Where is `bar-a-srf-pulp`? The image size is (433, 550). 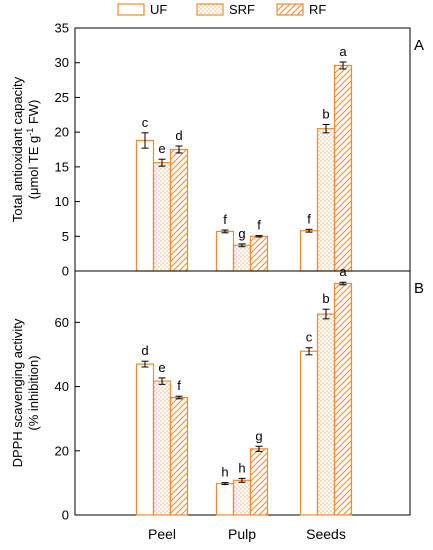
bar-a-srf-pulp is located at coordinates (242, 258).